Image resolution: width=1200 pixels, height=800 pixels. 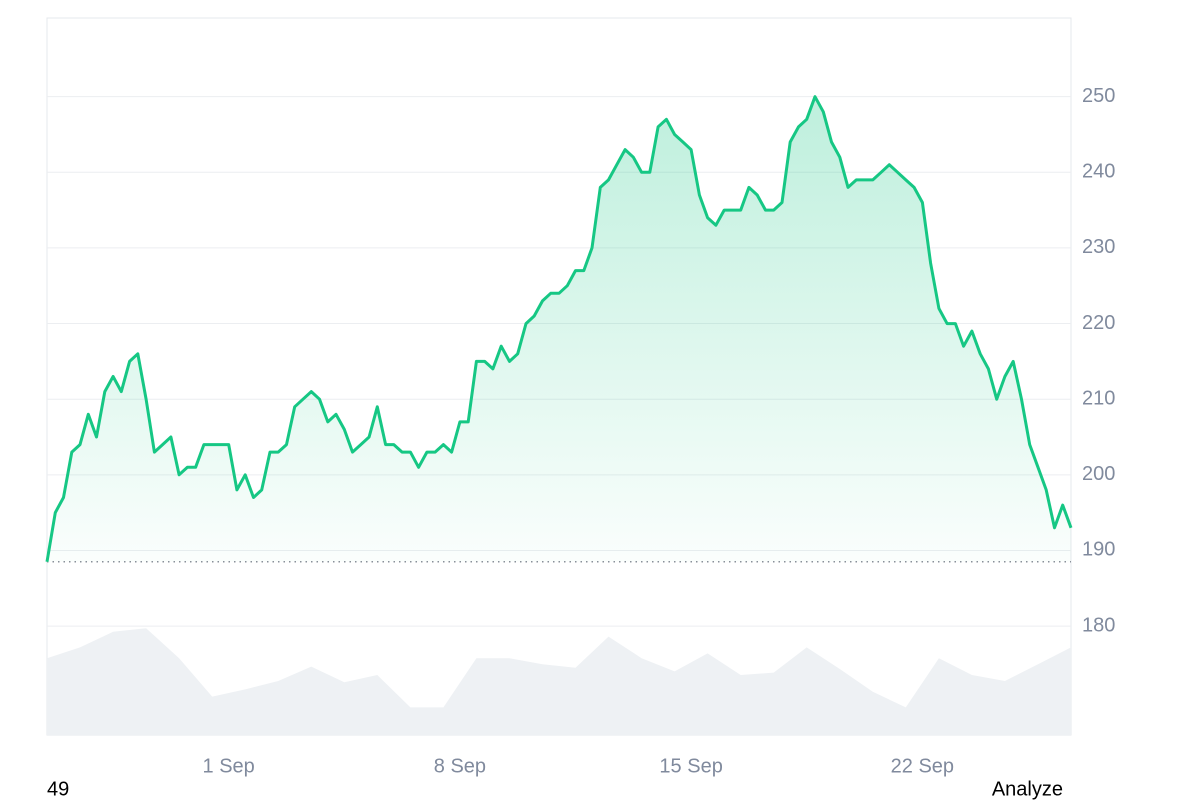 I want to click on x-tick-label: 15 Sep, so click(x=690, y=766).